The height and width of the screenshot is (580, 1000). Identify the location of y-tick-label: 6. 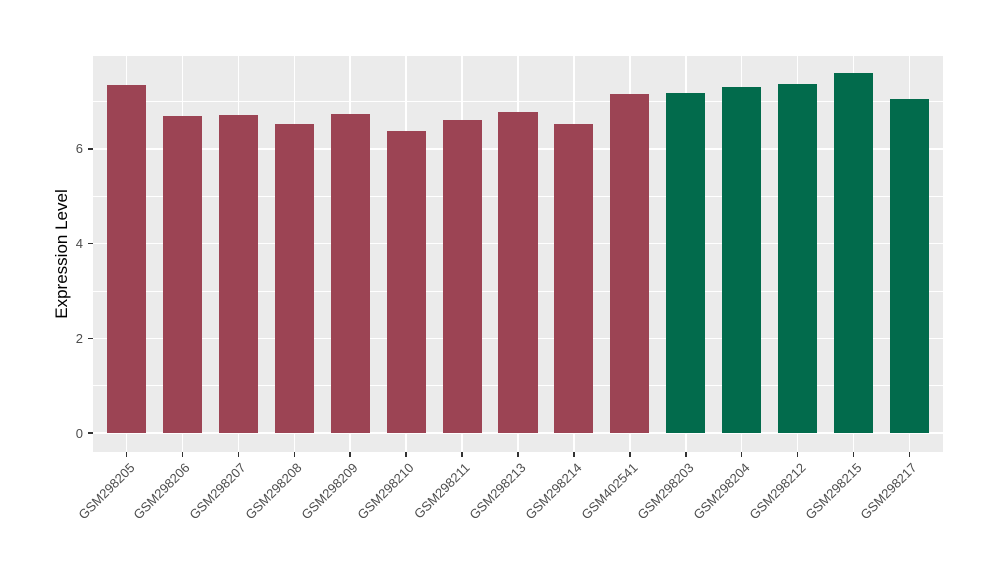
(79, 149).